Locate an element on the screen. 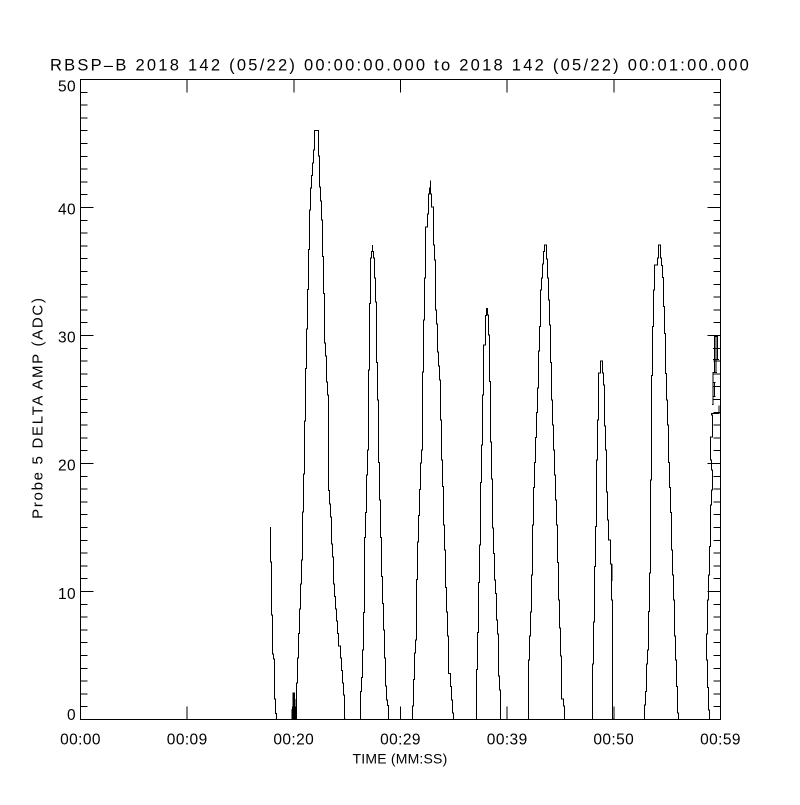  svg-text: TIME (MM:SS) is located at coordinates (400, 758).